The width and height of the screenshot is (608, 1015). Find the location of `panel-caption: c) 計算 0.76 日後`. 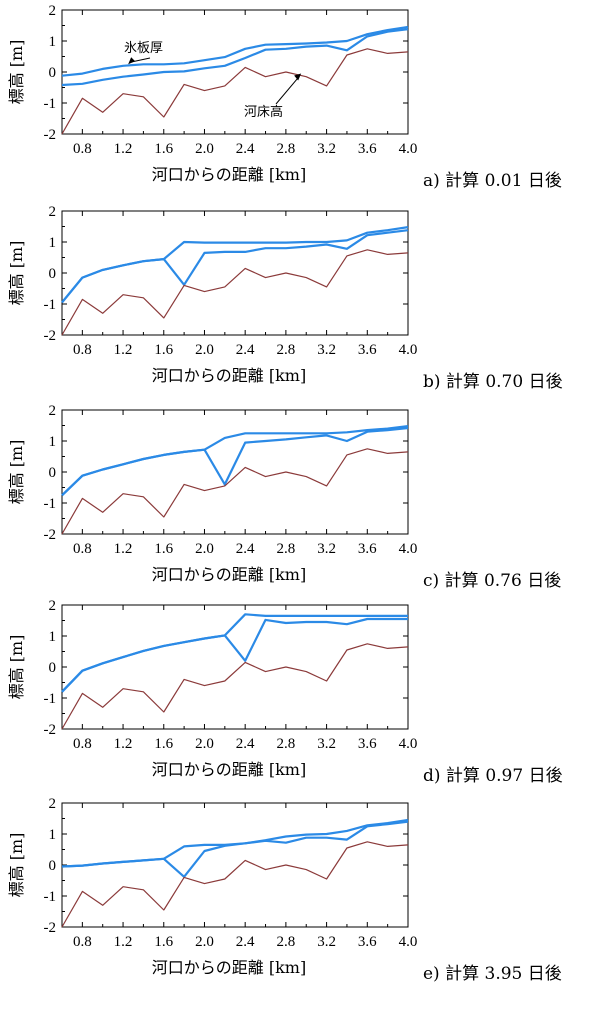

panel-caption: c) 計算 0.76 日後 is located at coordinates (492, 581).